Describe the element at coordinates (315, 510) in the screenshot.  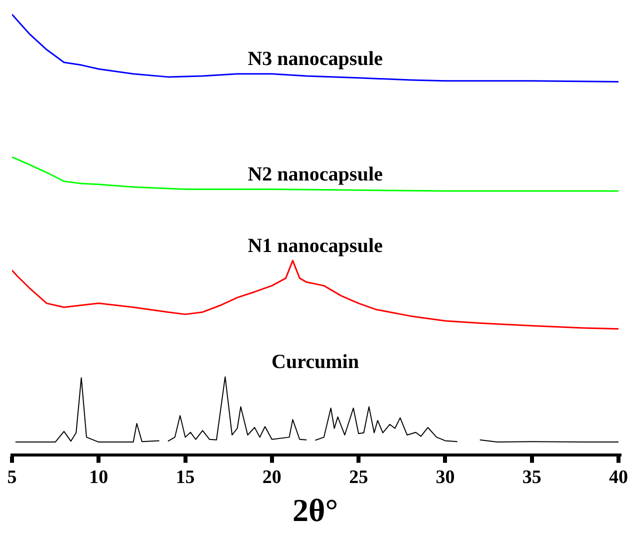
I see `x-axis-title: 2θ°` at that location.